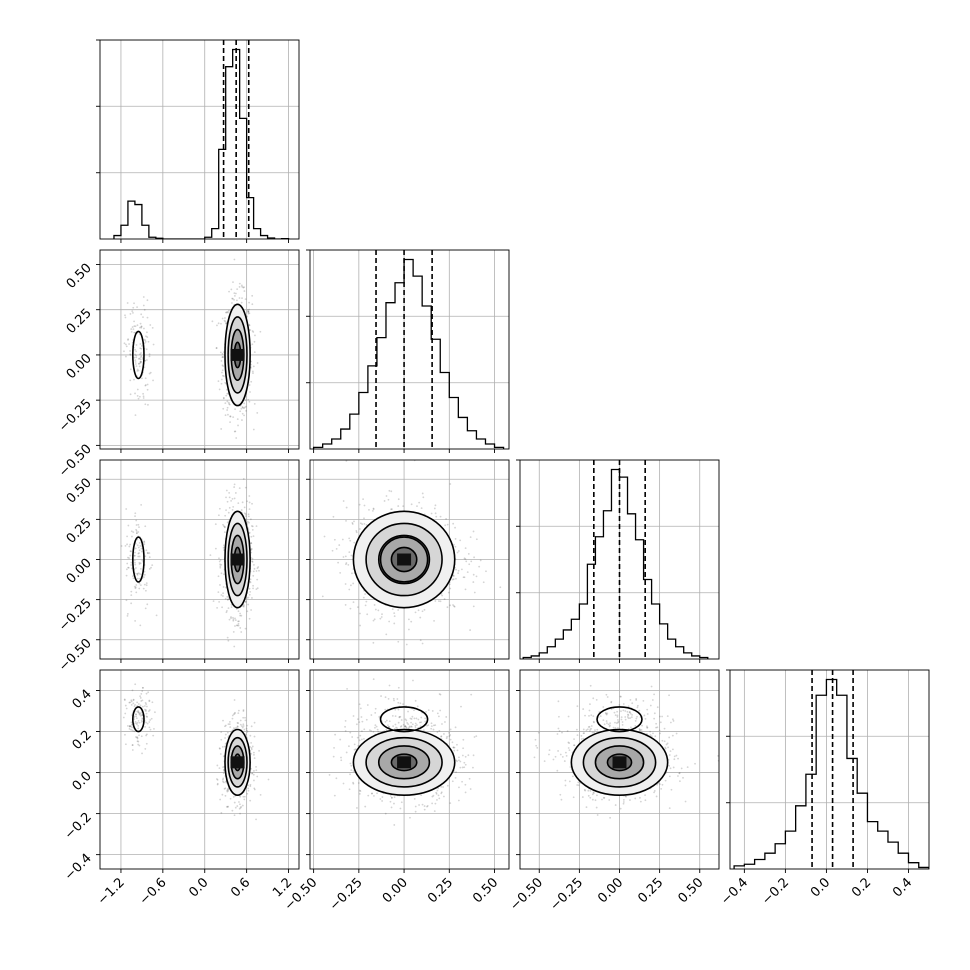 This screenshot has height=970, width=970. What do you see at coordinates (181, 788) in the screenshot?
I see `density-panel-0-3: −0.4−0.20.00.20.4−1.2 −0.6 0.0 0.6 1.2` at bounding box center [181, 788].